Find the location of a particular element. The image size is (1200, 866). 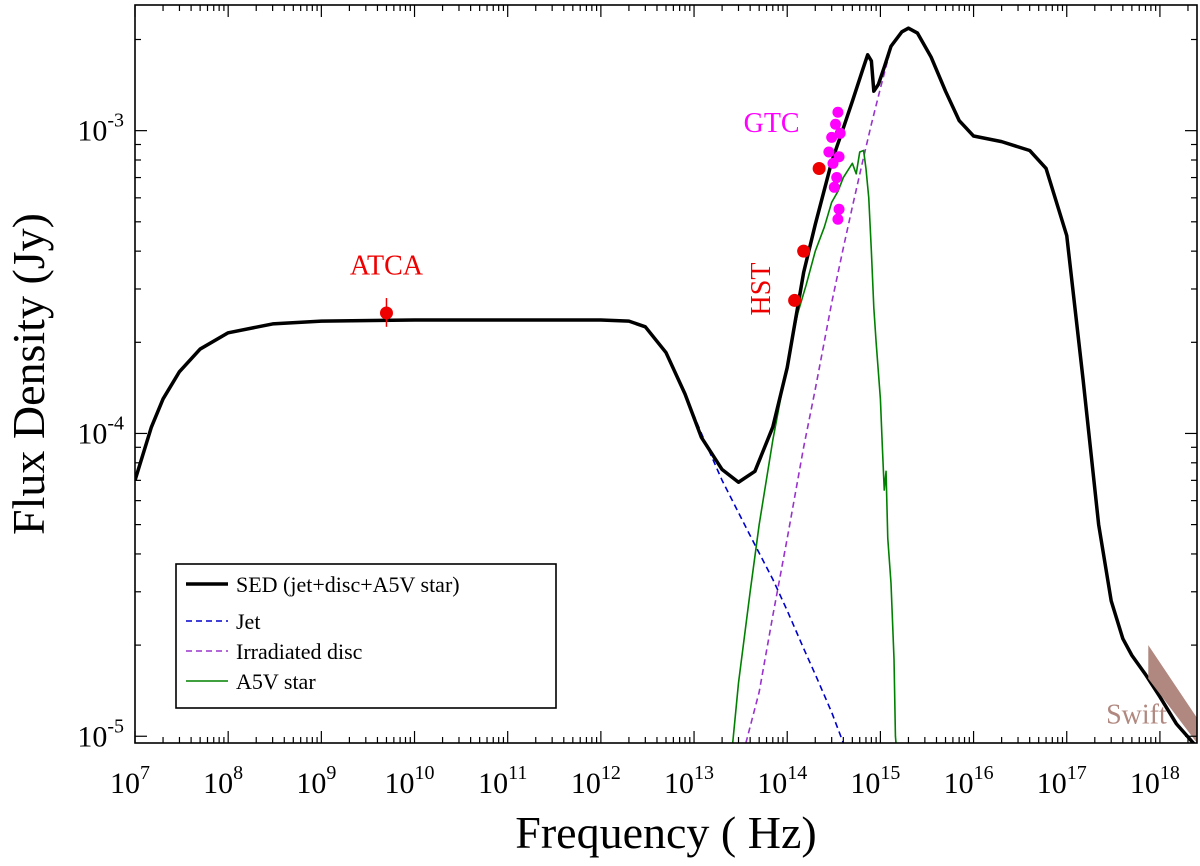

x-tick-label: 10¹² is located at coordinates (596, 781).